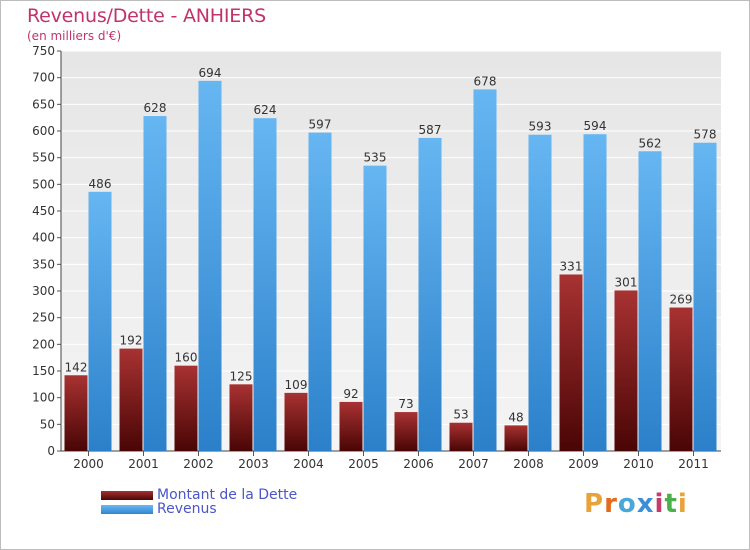 The height and width of the screenshot is (550, 750). Describe the element at coordinates (43, 318) in the screenshot. I see `y-tick-label: 250` at that location.